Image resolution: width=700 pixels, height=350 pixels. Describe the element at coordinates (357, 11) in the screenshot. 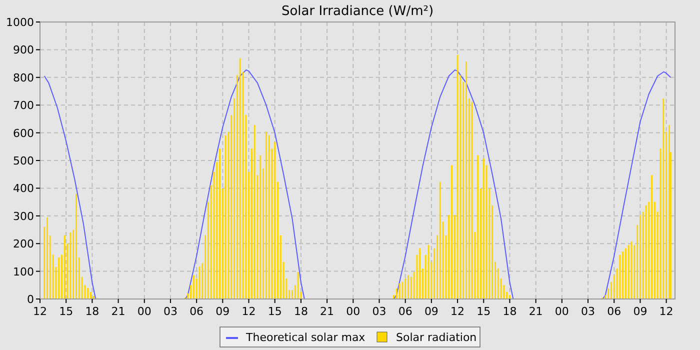

I see `chart-title: Solar Irradiance (W/m²)` at that location.